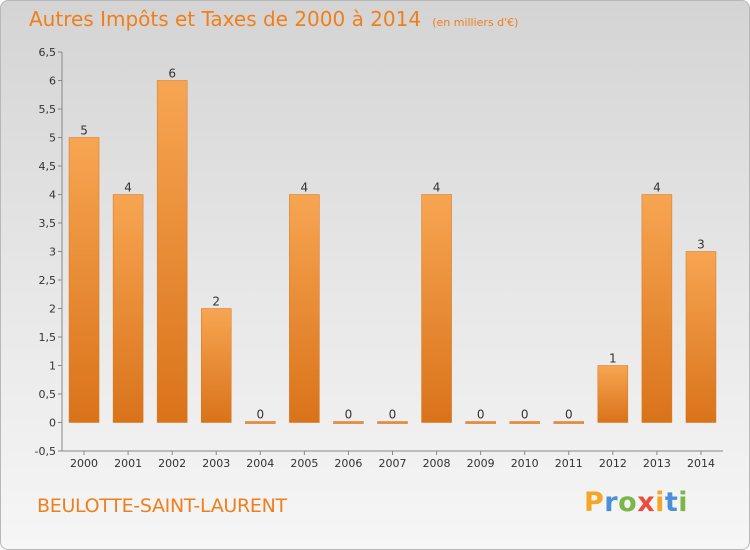  What do you see at coordinates (260, 415) in the screenshot?
I see `value-label-2004: 0` at bounding box center [260, 415].